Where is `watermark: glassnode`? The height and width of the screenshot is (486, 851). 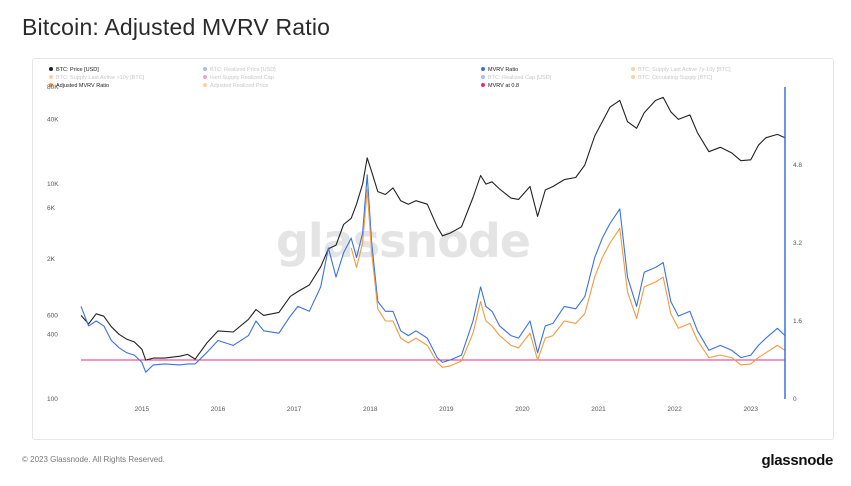 watermark: glassnode is located at coordinates (403, 241).